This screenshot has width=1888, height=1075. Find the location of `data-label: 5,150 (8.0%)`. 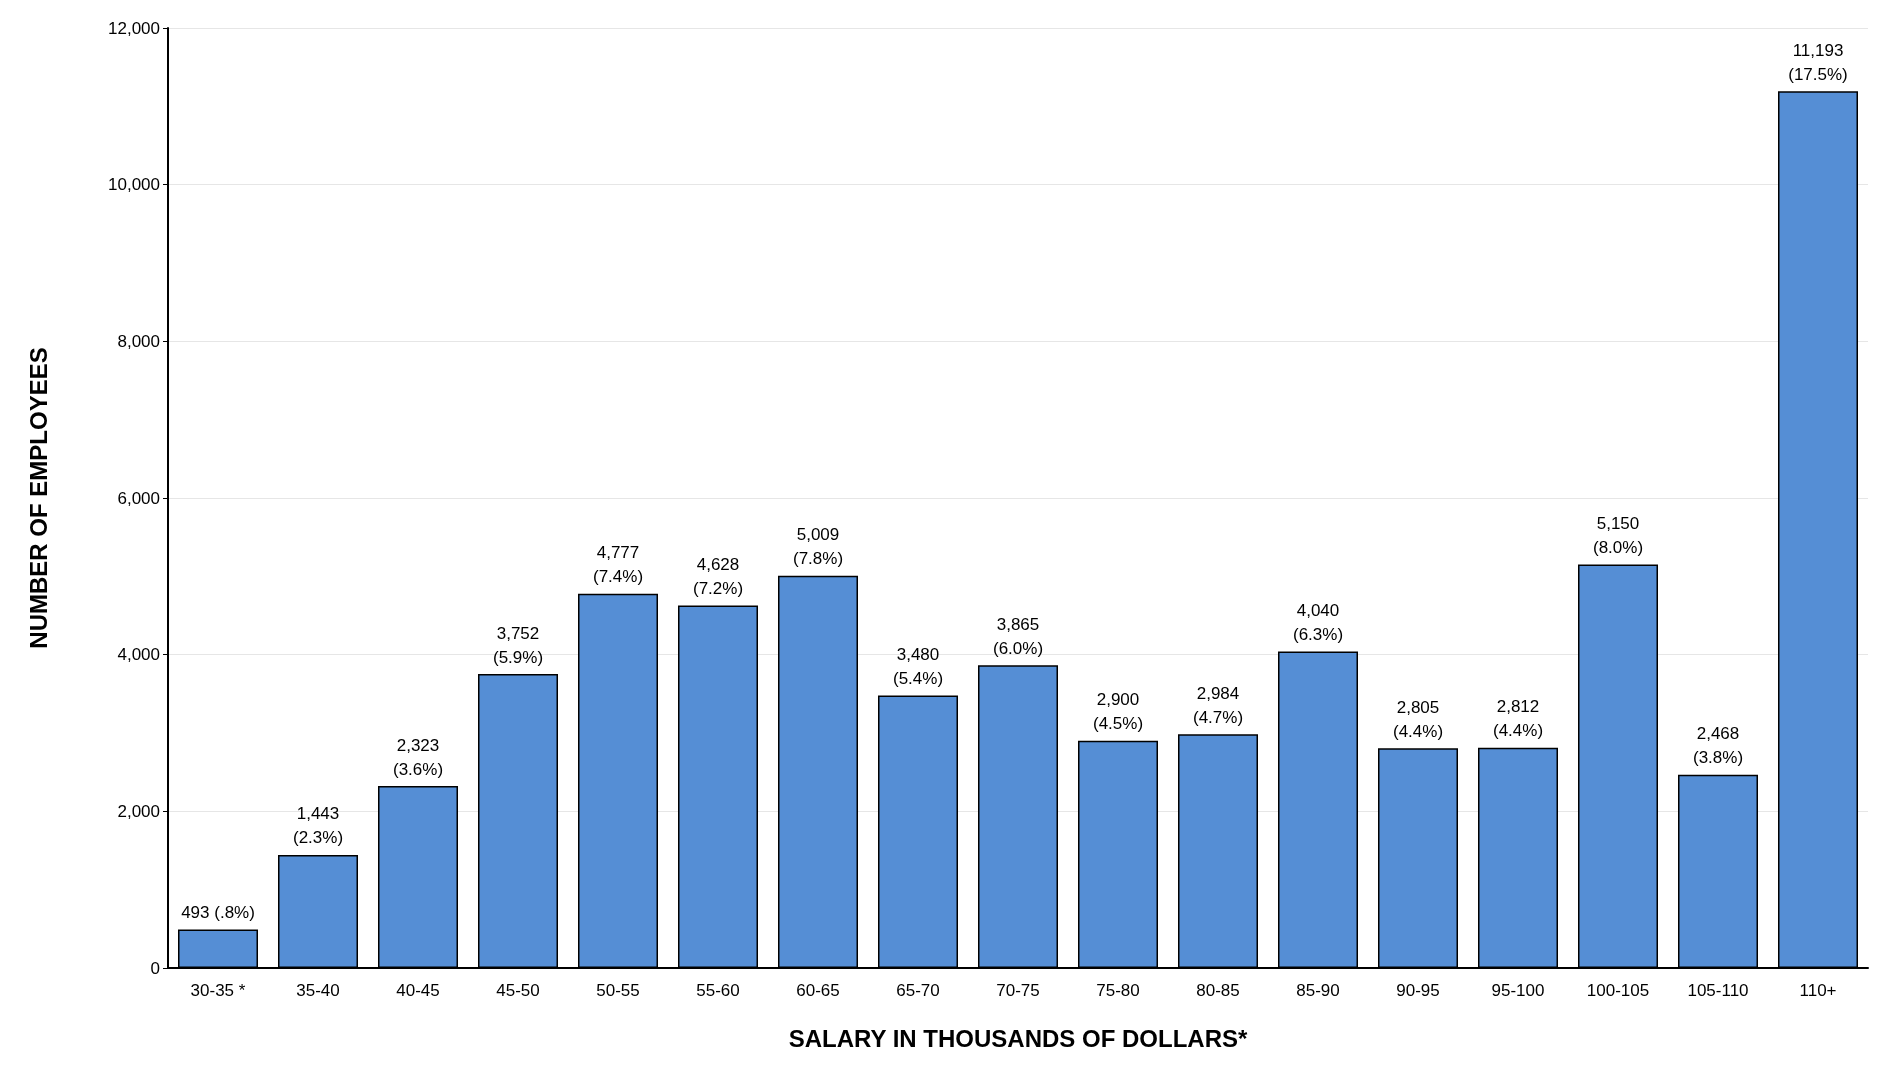

data-label: 5,150 (8.0%) is located at coordinates (1618, 536).